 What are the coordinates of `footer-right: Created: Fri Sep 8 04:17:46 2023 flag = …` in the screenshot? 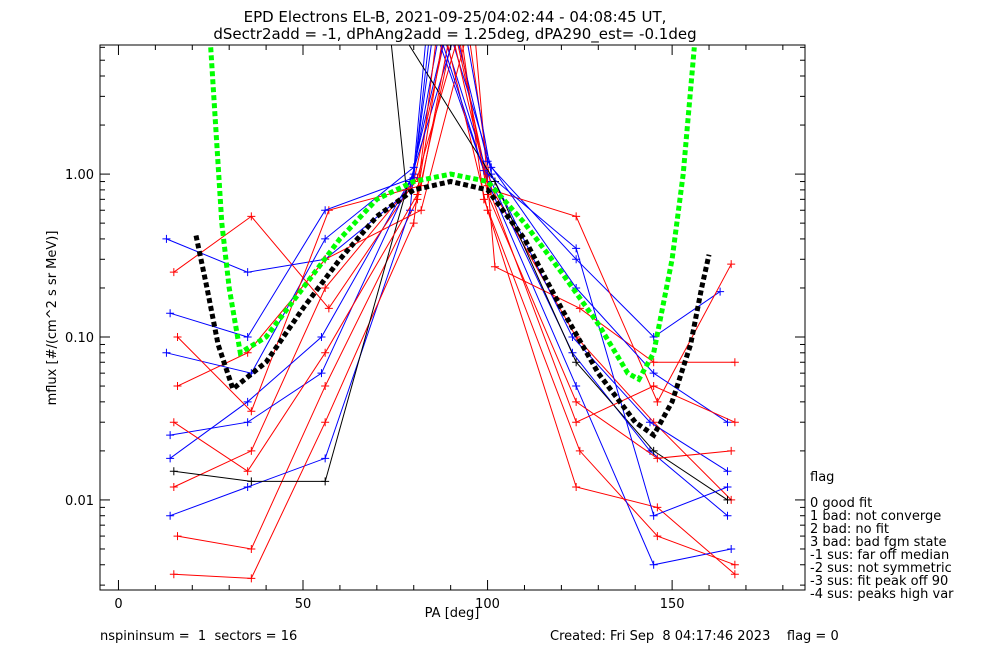 It's located at (694, 636).